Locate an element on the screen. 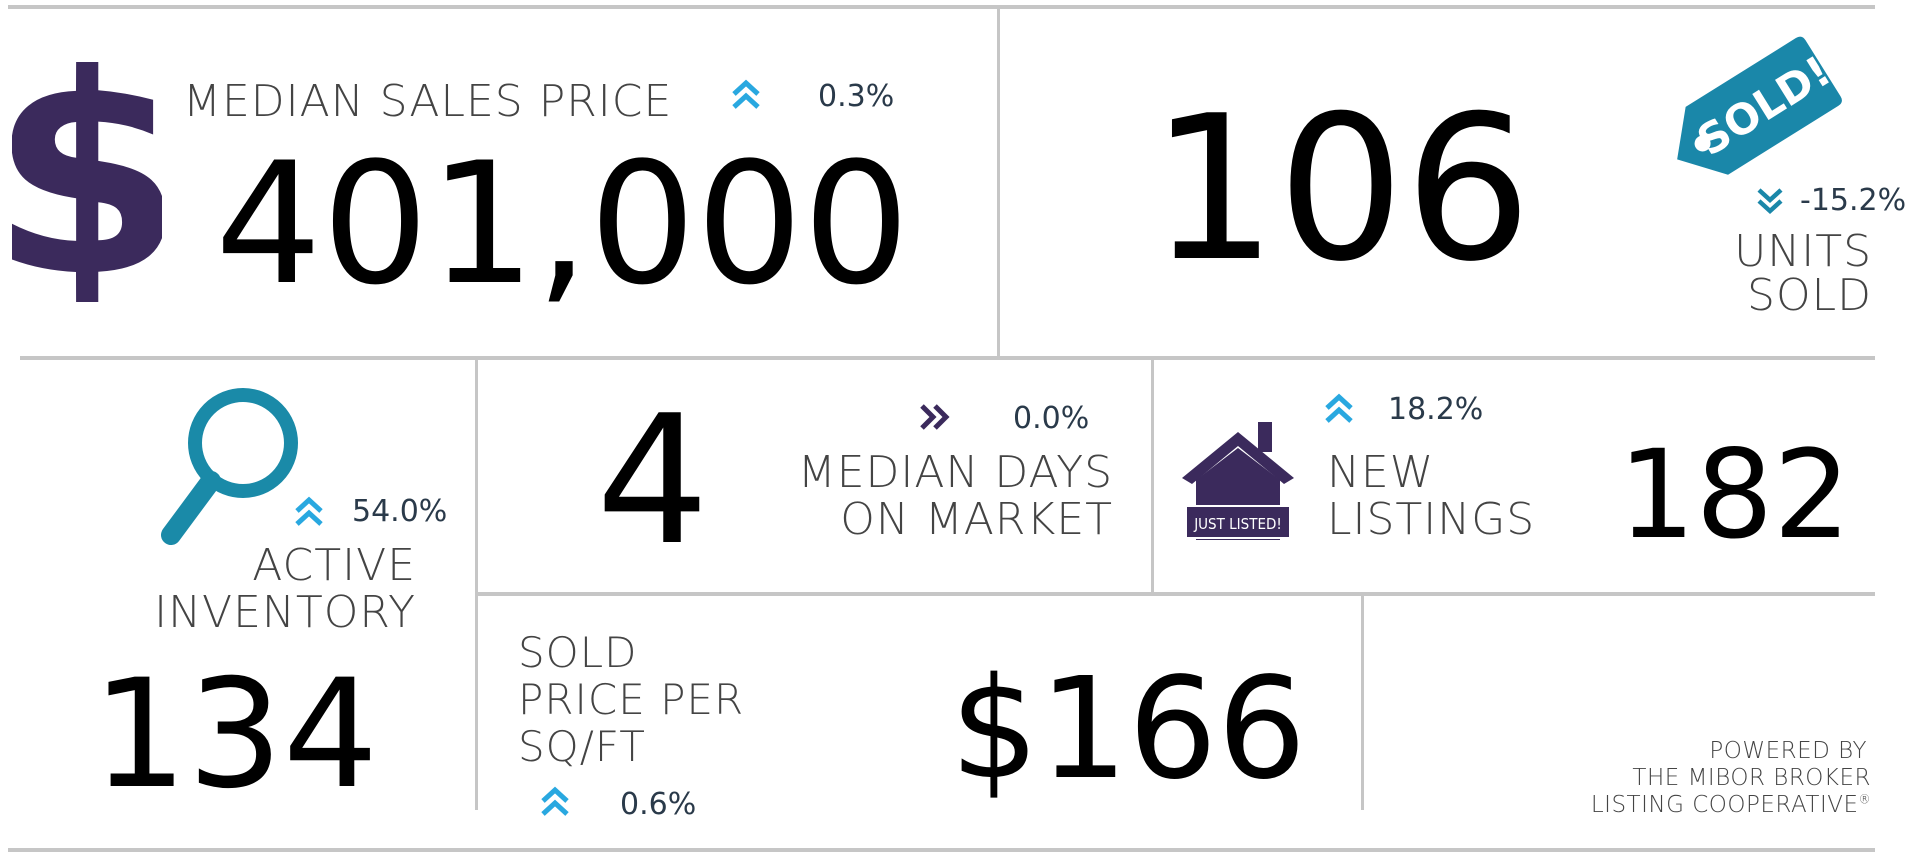 Image resolution: width=1911 pixels, height=863 pixels. divider-left-column is located at coordinates (476, 585).